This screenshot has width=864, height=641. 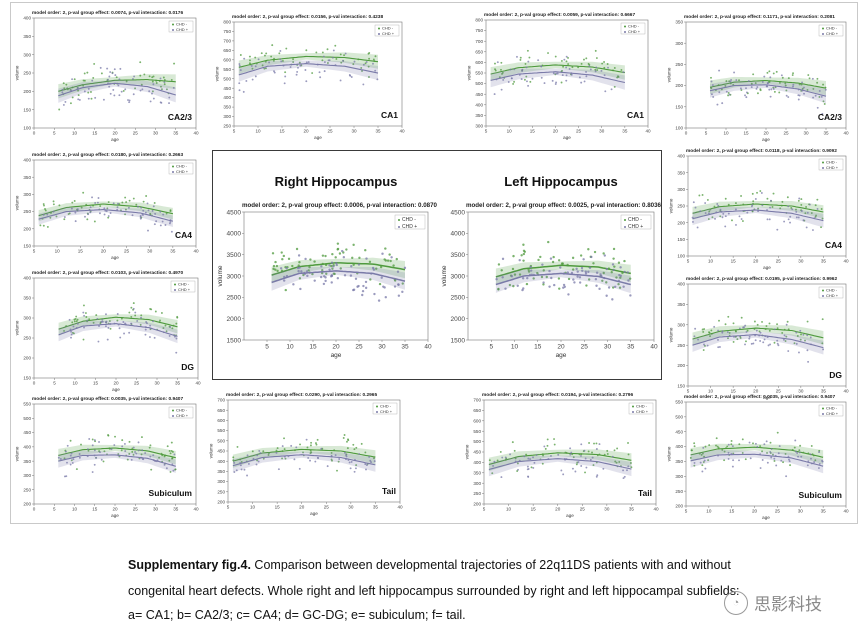 What do you see at coordinates (479, 20) in the screenshot?
I see `y-tick-label: 800` at bounding box center [479, 20].